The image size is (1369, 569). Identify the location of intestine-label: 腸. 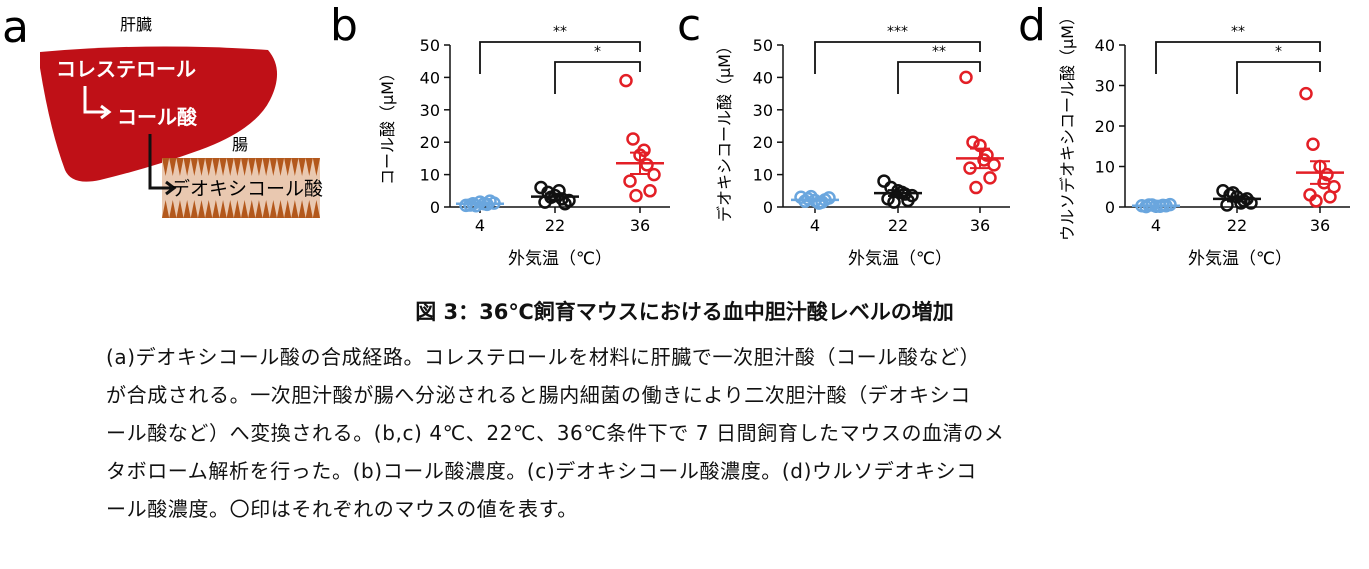
(240, 144).